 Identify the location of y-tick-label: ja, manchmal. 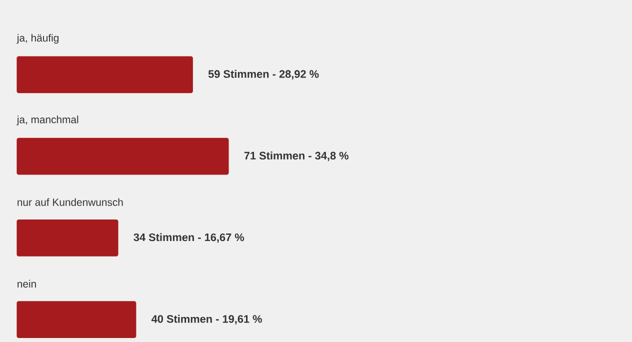
(47, 120).